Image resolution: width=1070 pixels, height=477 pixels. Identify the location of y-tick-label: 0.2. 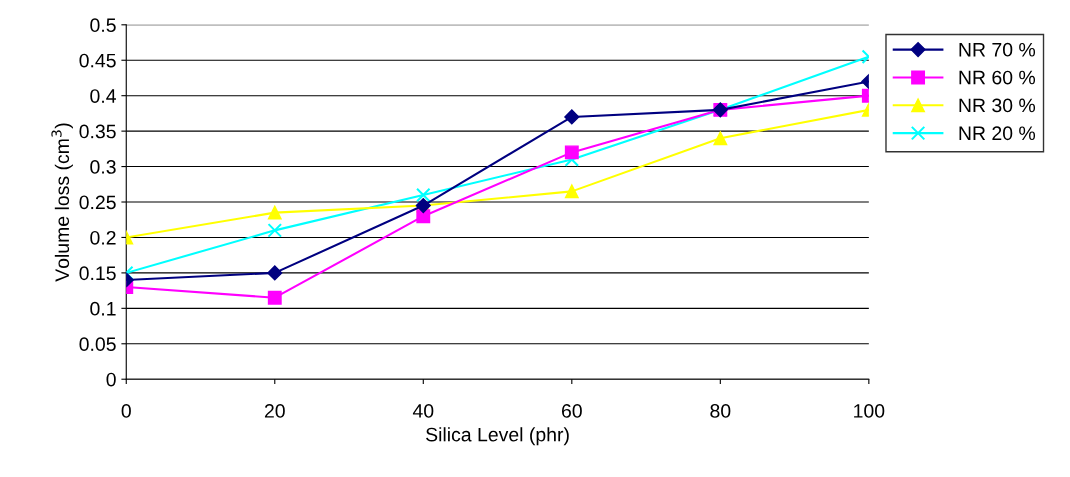
(103, 237).